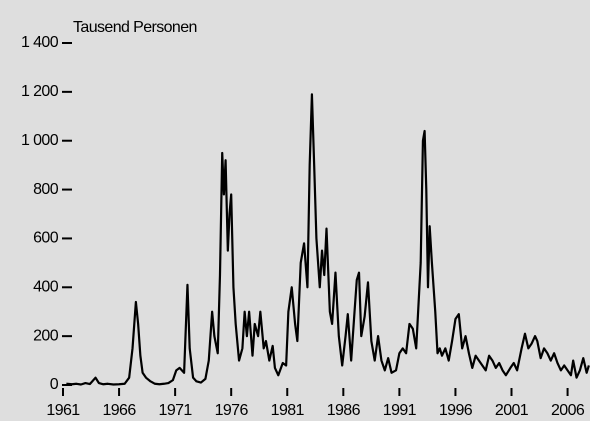 This screenshot has width=590, height=421. Describe the element at coordinates (400, 410) in the screenshot. I see `x-tick-label: 1991` at that location.